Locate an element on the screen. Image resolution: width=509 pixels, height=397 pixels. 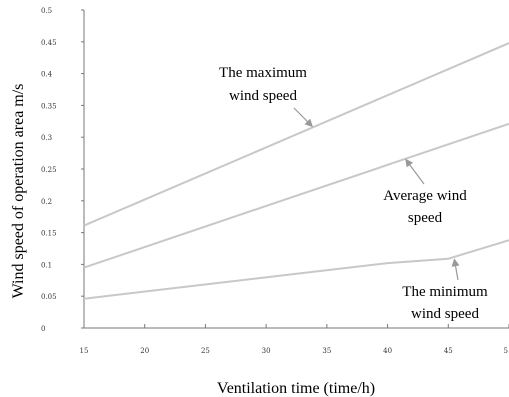
annotation-label-1: The maximum is located at coordinates (263, 73).